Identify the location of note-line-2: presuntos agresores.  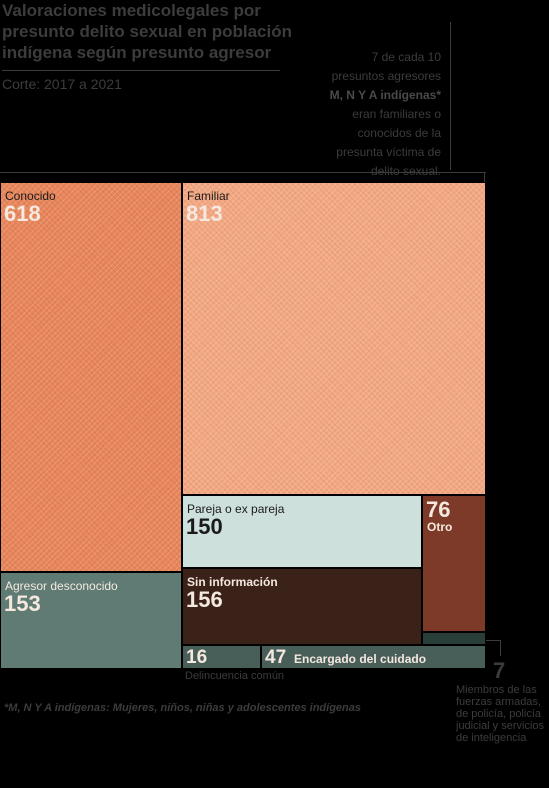
(386, 76).